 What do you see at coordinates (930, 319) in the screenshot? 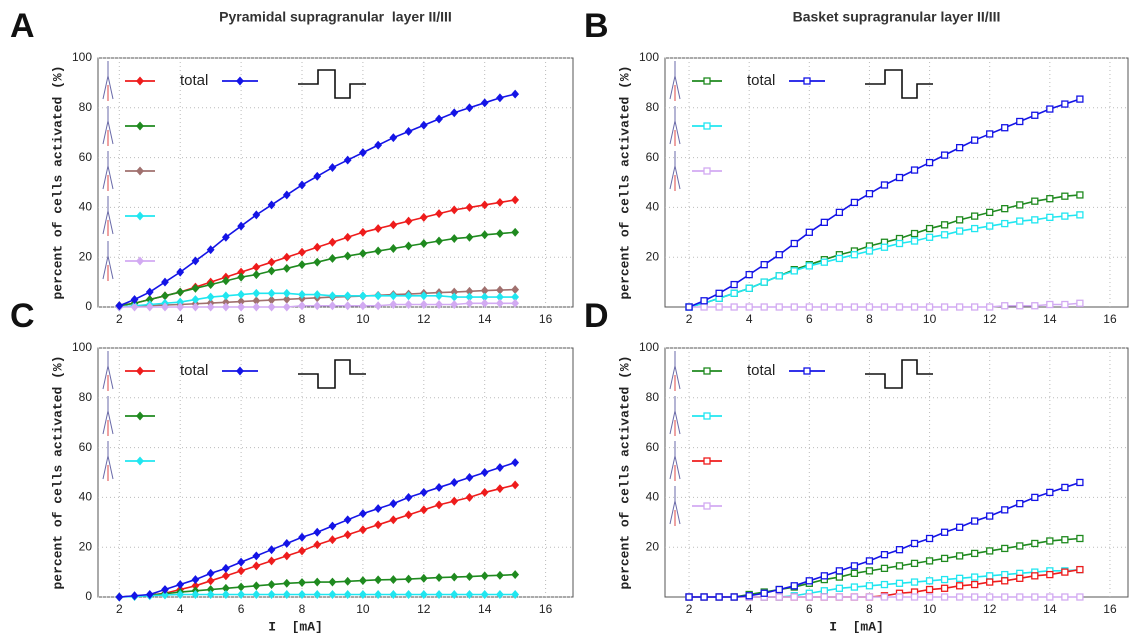
I see `x-tick-label: 10` at bounding box center [930, 319].